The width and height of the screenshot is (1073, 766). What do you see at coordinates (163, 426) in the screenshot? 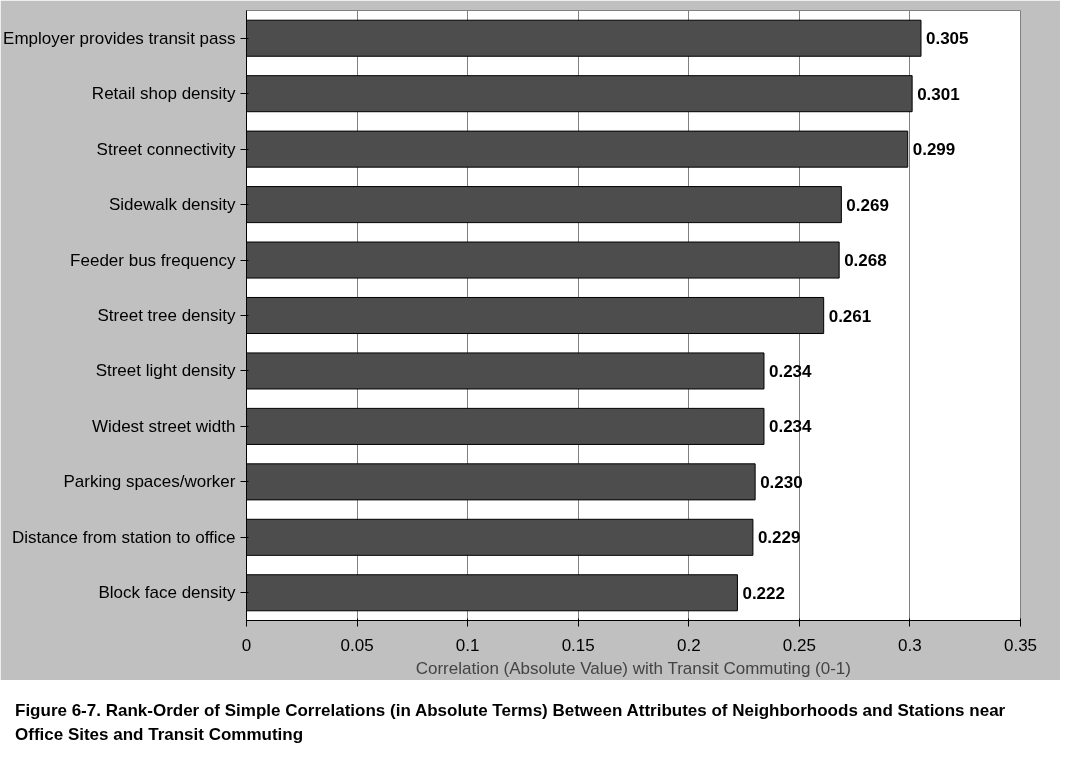
I see `y-tick-label: Widest street width` at bounding box center [163, 426].